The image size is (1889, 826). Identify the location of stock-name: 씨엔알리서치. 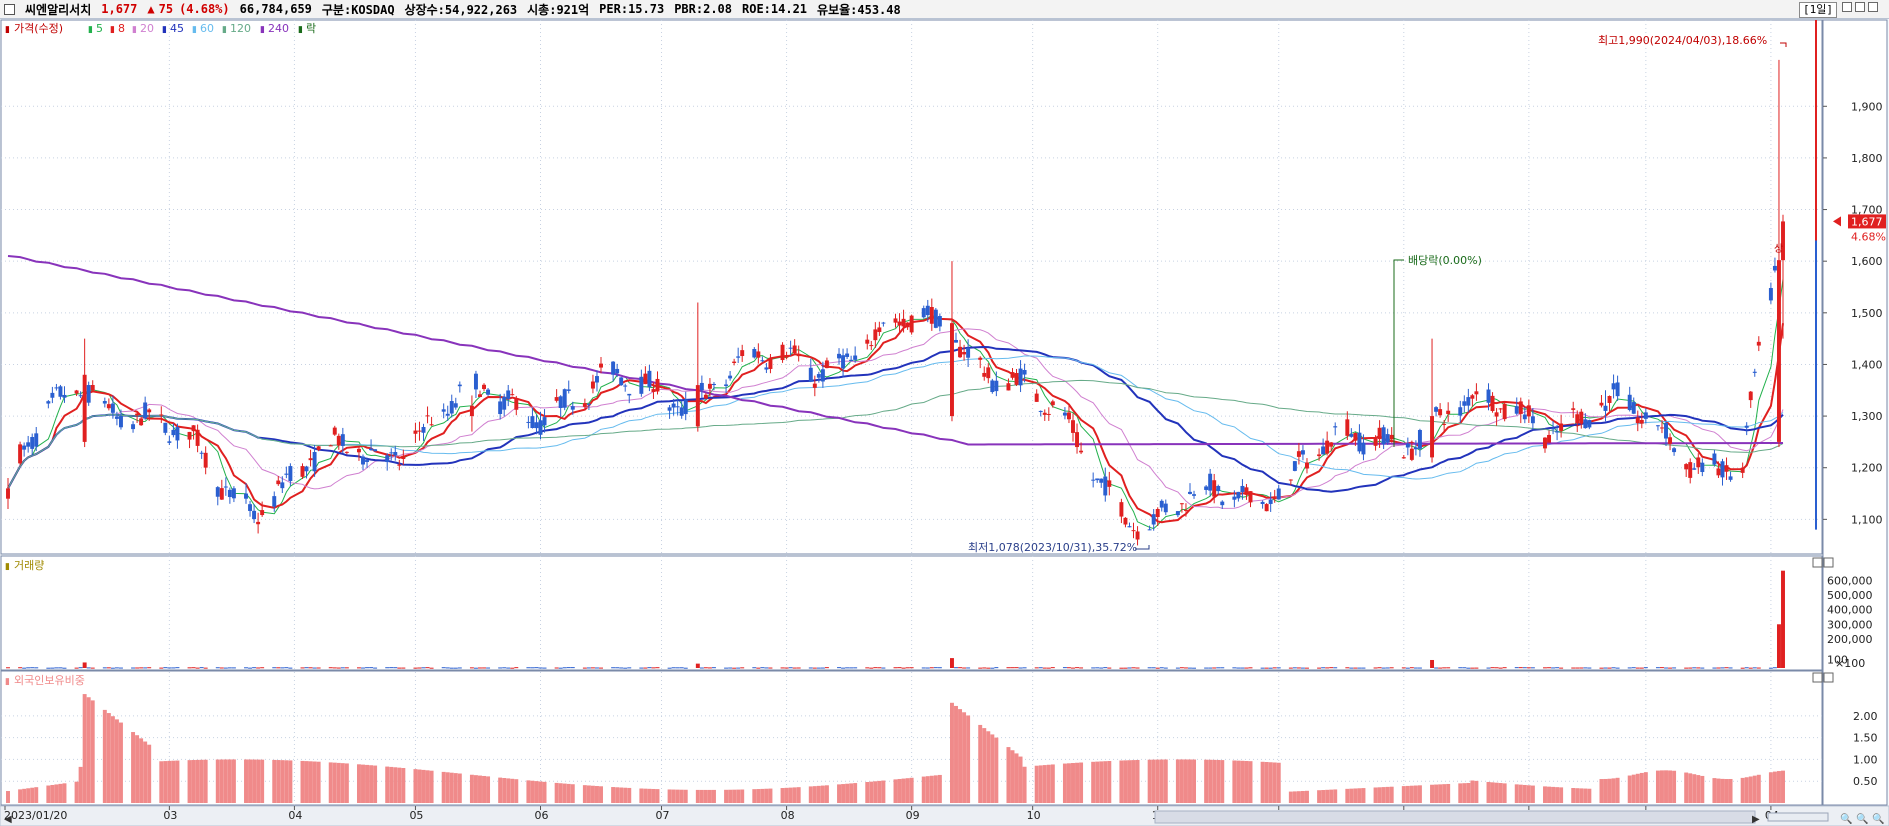
(58, 9).